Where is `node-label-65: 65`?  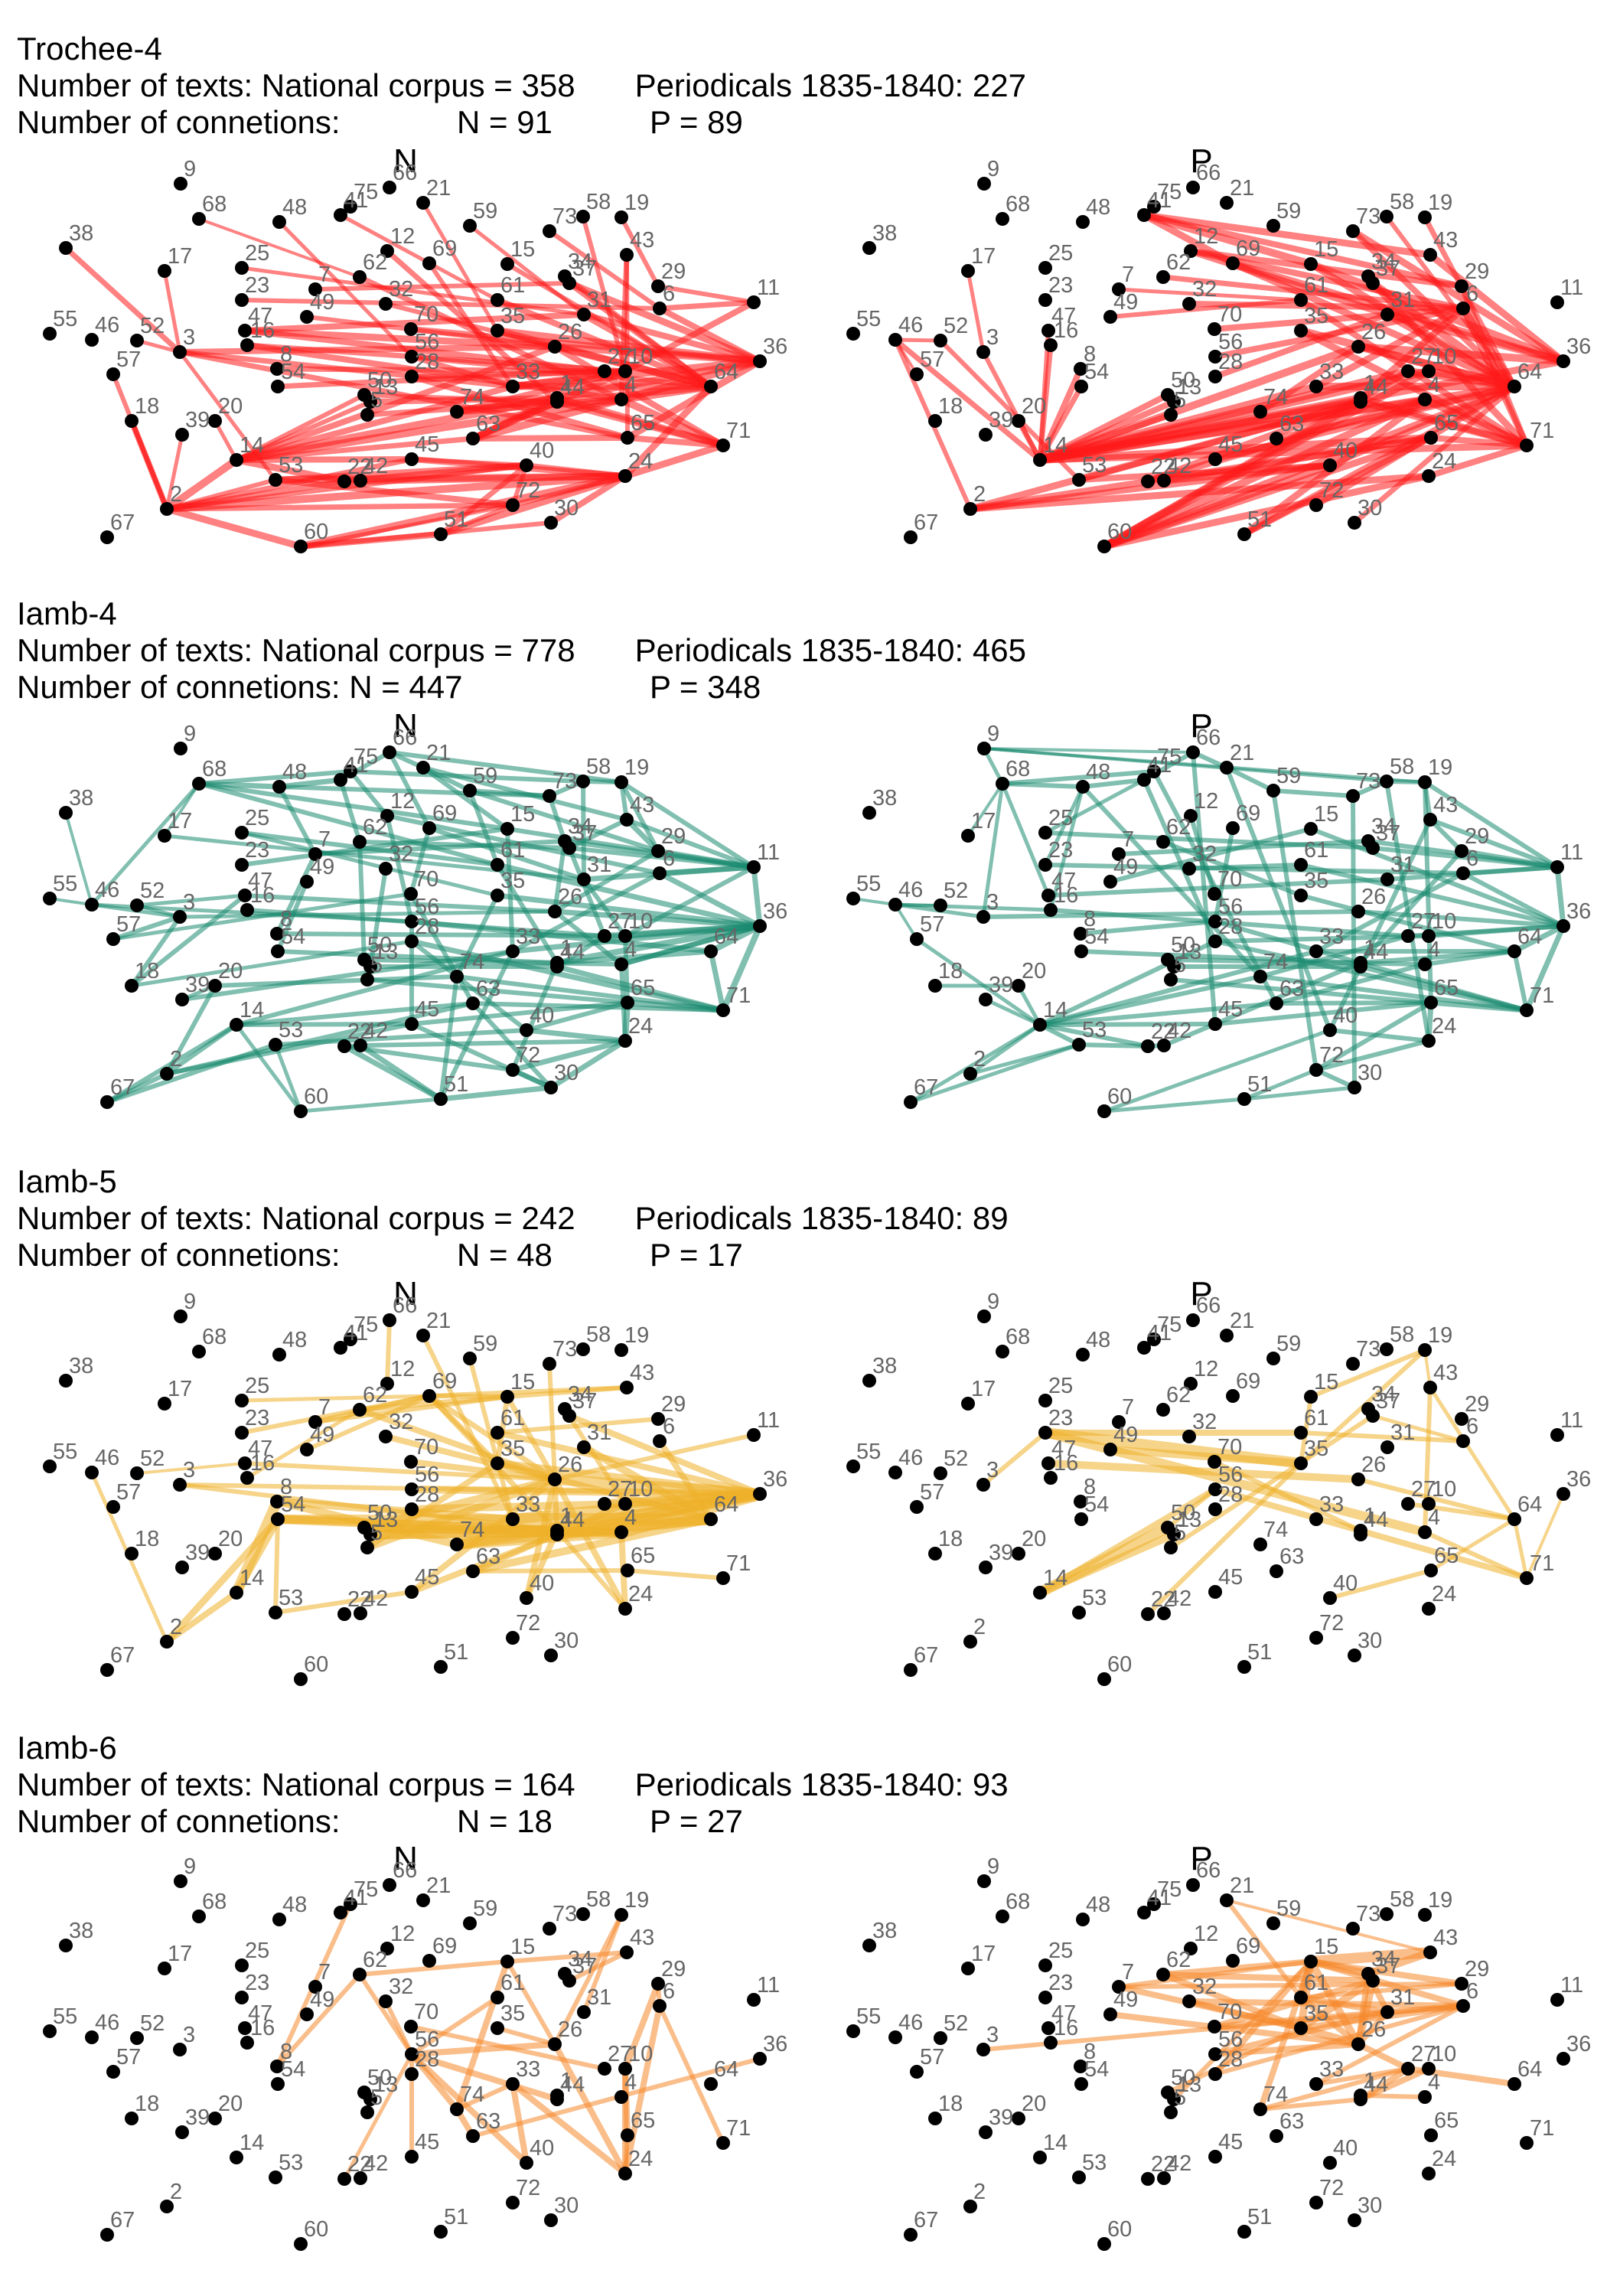 node-label-65: 65 is located at coordinates (643, 1556).